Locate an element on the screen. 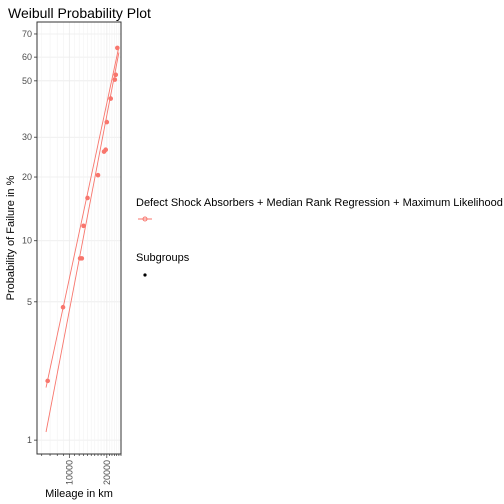 This screenshot has width=504, height=504. x-tick-label: 10000 is located at coordinates (69, 472).